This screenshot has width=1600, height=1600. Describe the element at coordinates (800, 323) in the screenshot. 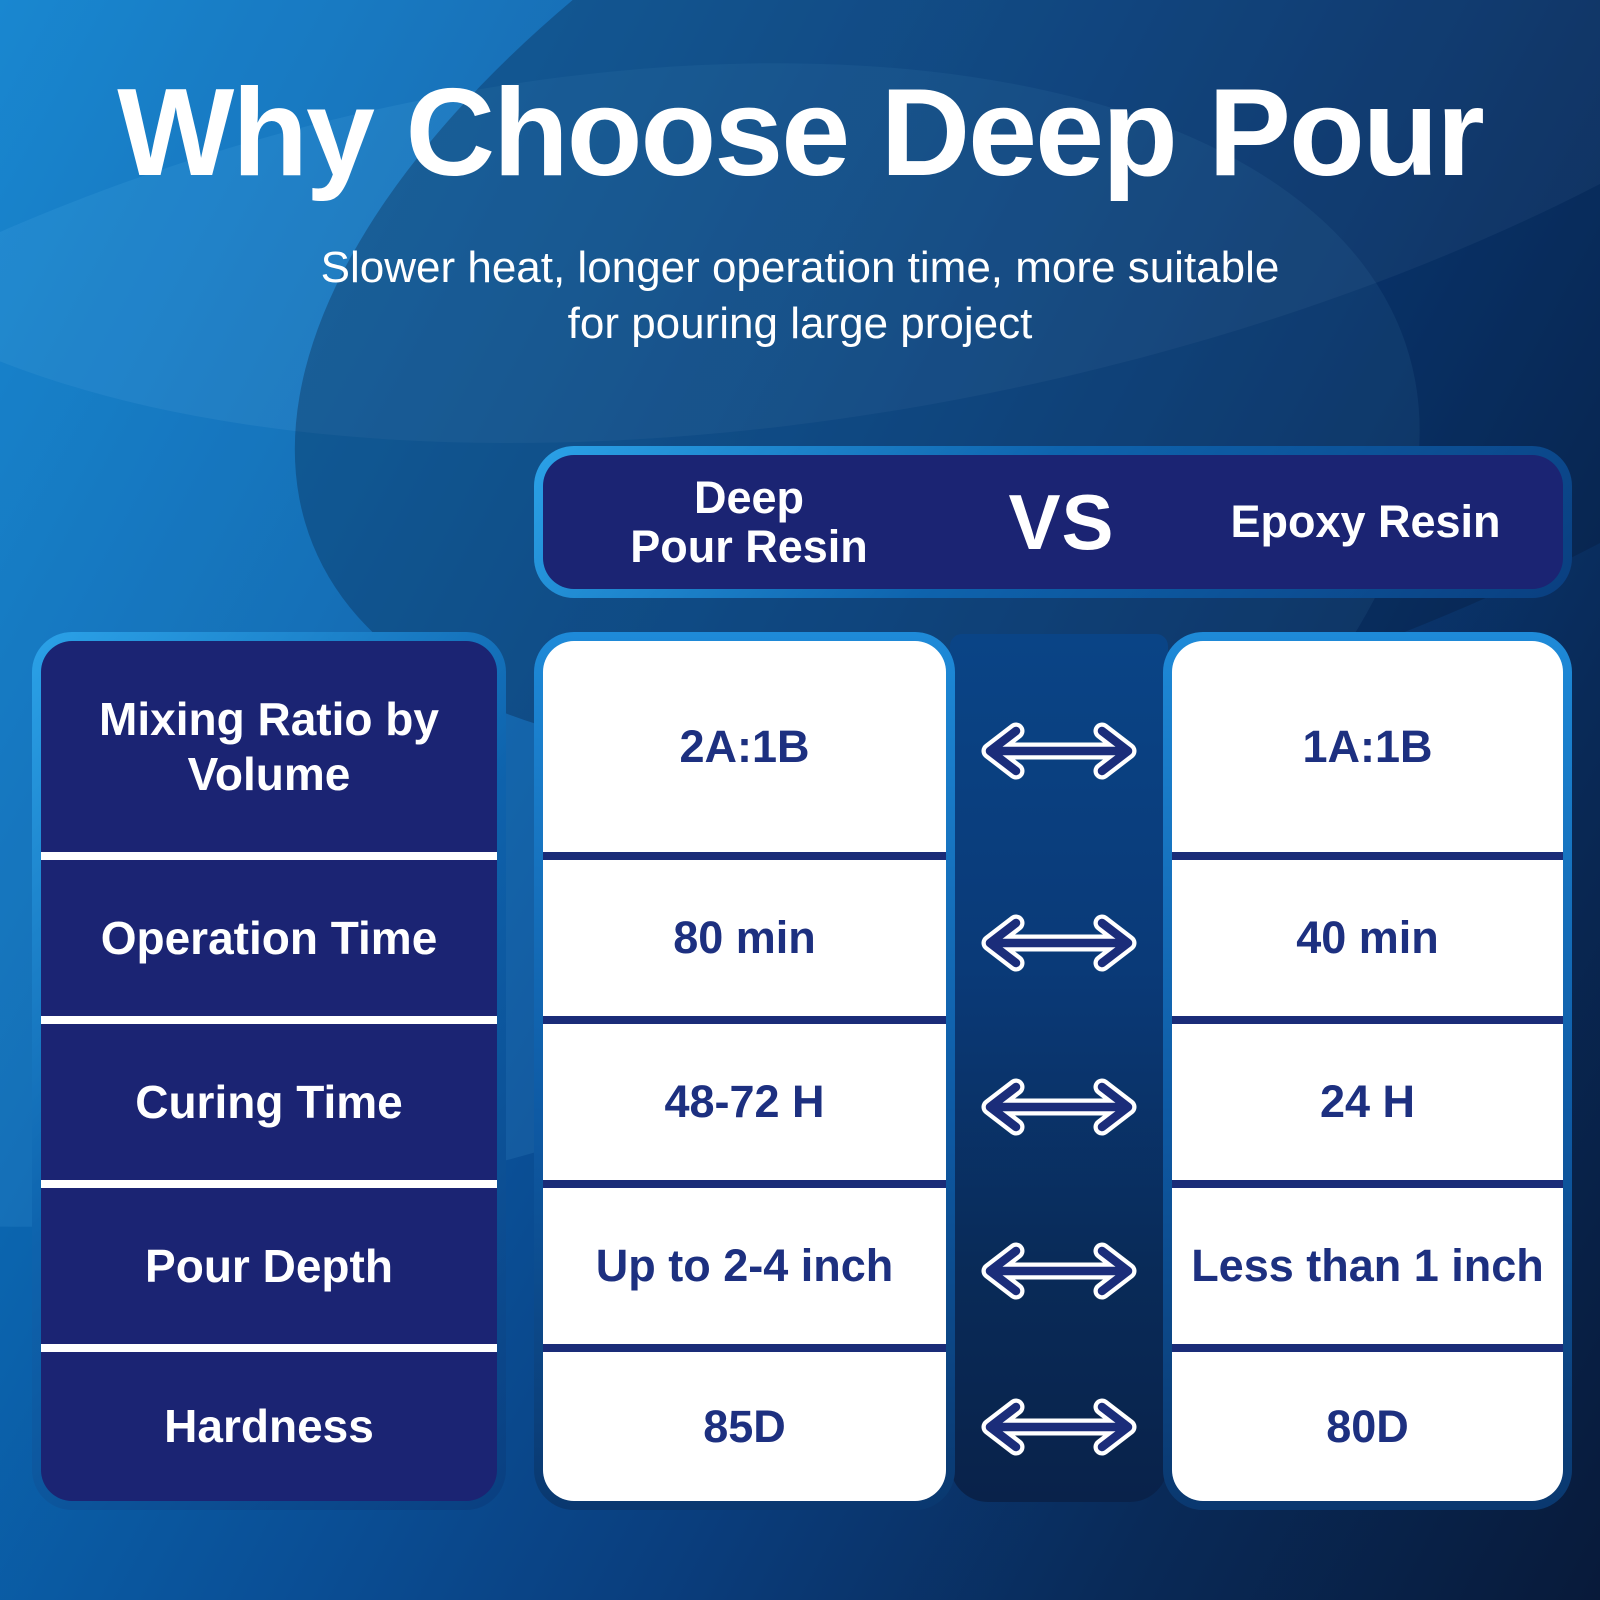

I see `subtitle-line-2: for pouring large project` at that location.